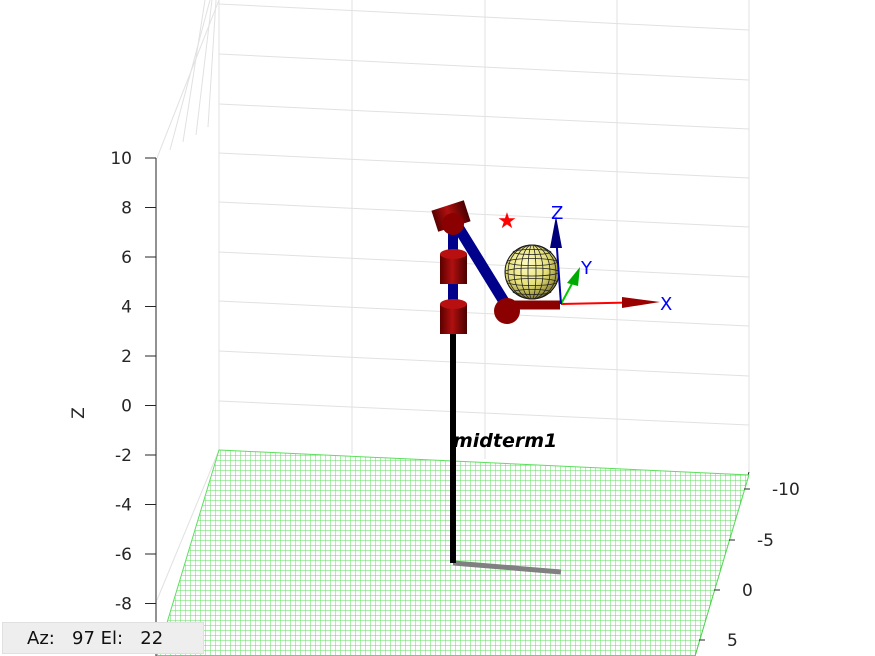 This screenshot has height=656, width=875. What do you see at coordinates (749, 565) in the screenshot?
I see `y-axis-ticks: -10 -5 0 5` at bounding box center [749, 565].